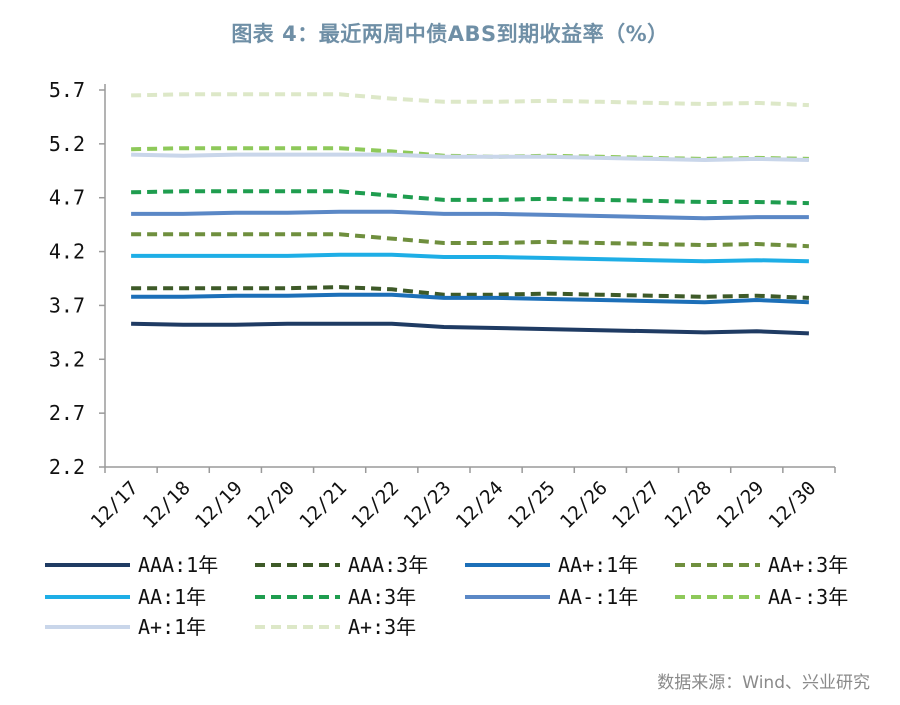 The width and height of the screenshot is (900, 705). I want to click on x-tick-label: 12/21, so click(323, 505).